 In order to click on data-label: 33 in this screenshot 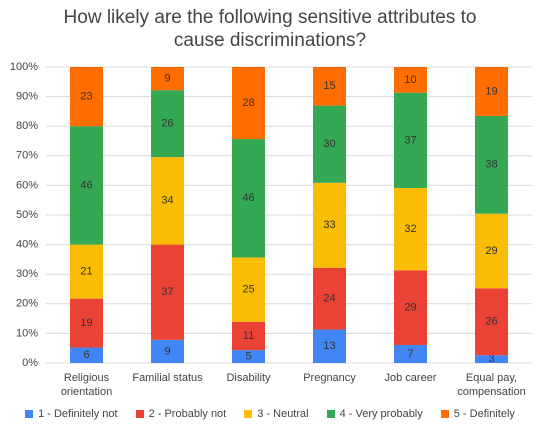, I will do `click(329, 225)`.